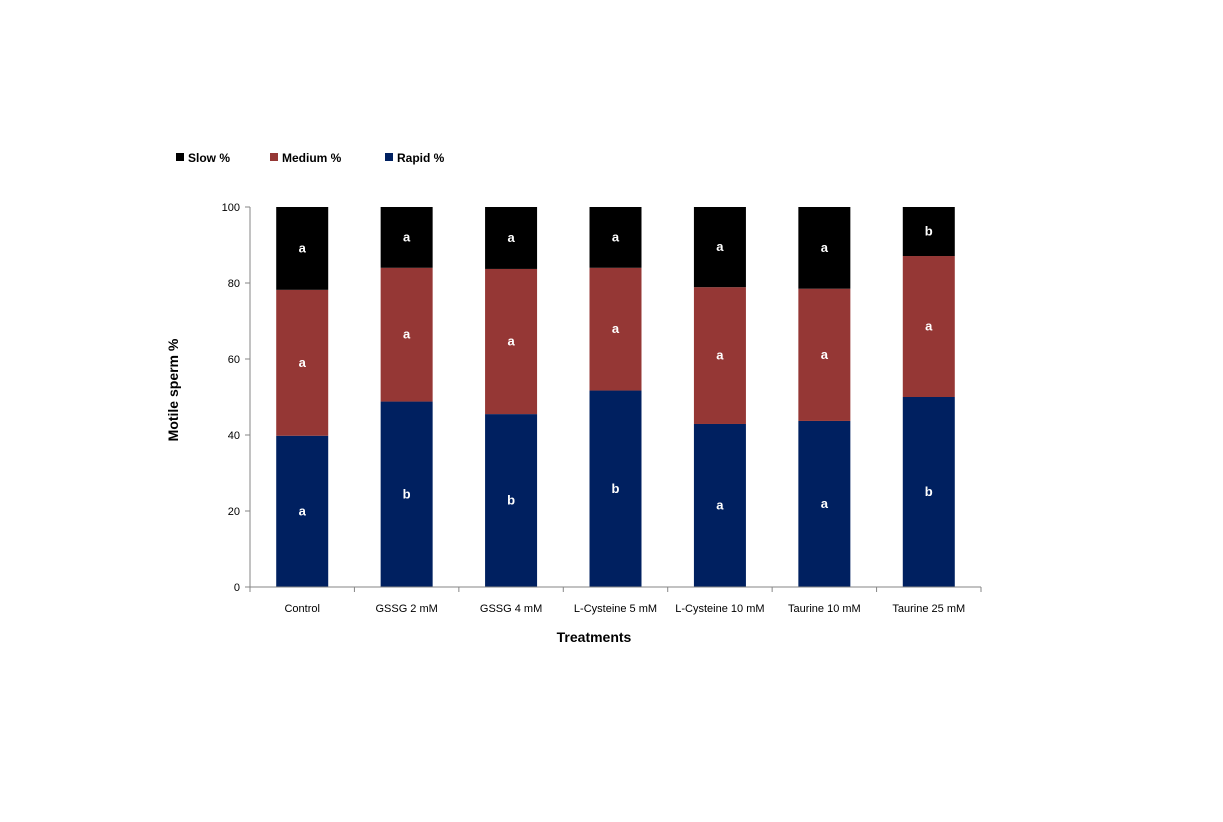  I want to click on legend: Slow % Medium % Rapid %, so click(310, 158).